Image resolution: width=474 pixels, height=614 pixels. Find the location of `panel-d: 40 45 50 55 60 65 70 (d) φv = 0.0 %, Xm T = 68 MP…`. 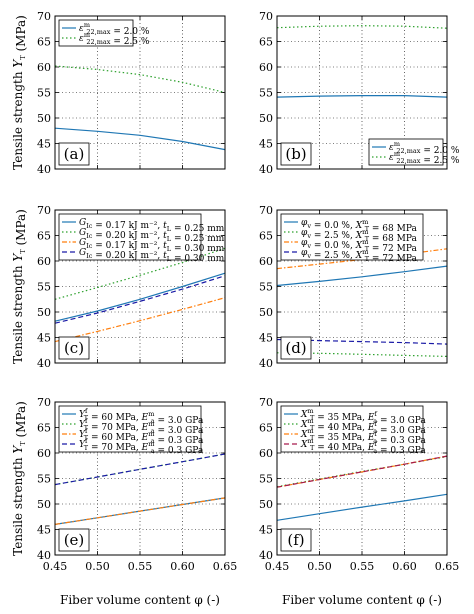

panel-d: 40 45 50 55 60 65 70 (d) φv = 0.0 %, Xm T = 68 MP… is located at coordinates (353, 287).